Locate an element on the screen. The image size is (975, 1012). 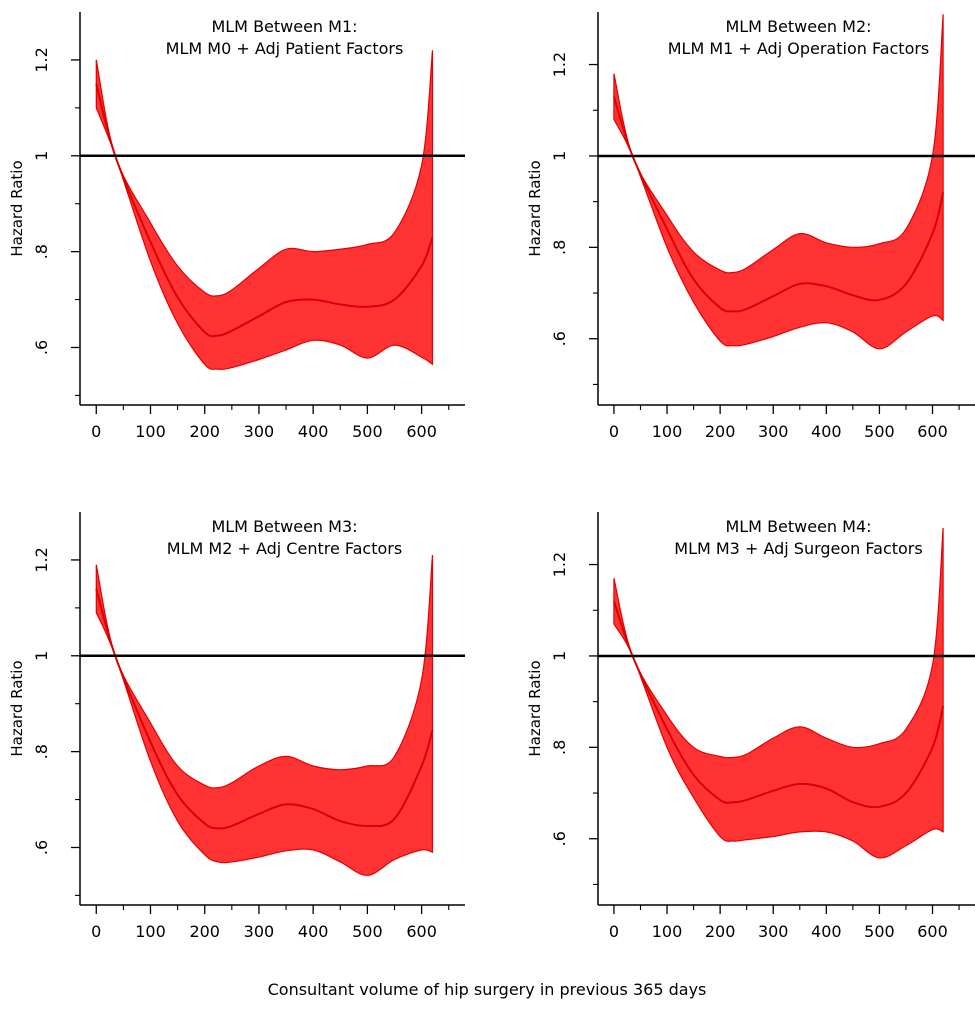
panel-title-line1: MLM Between M1: is located at coordinates (284, 26).